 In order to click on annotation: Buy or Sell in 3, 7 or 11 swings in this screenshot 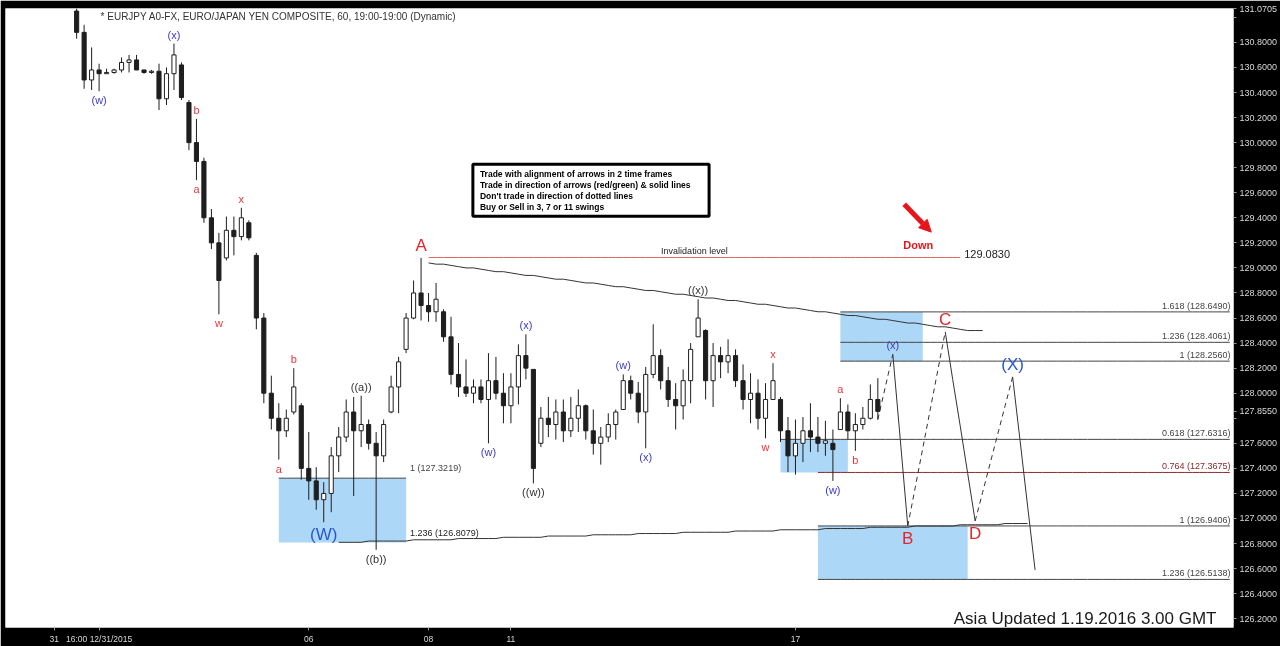, I will do `click(542, 206)`.